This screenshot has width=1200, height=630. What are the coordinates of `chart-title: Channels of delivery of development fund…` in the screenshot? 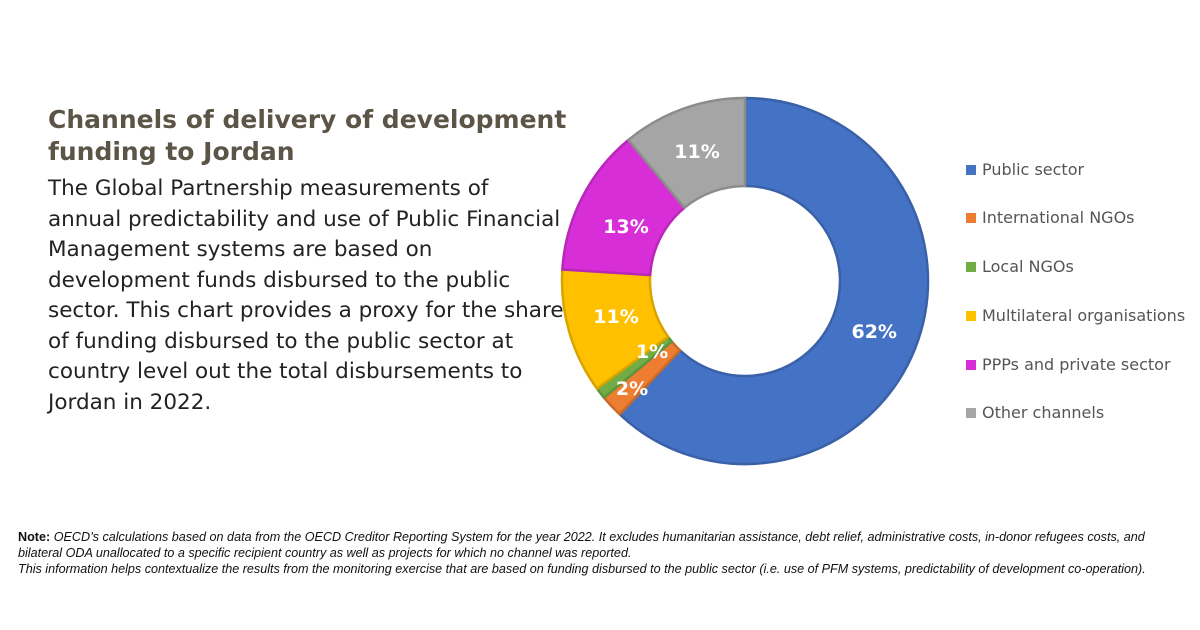 It's located at (307, 135).